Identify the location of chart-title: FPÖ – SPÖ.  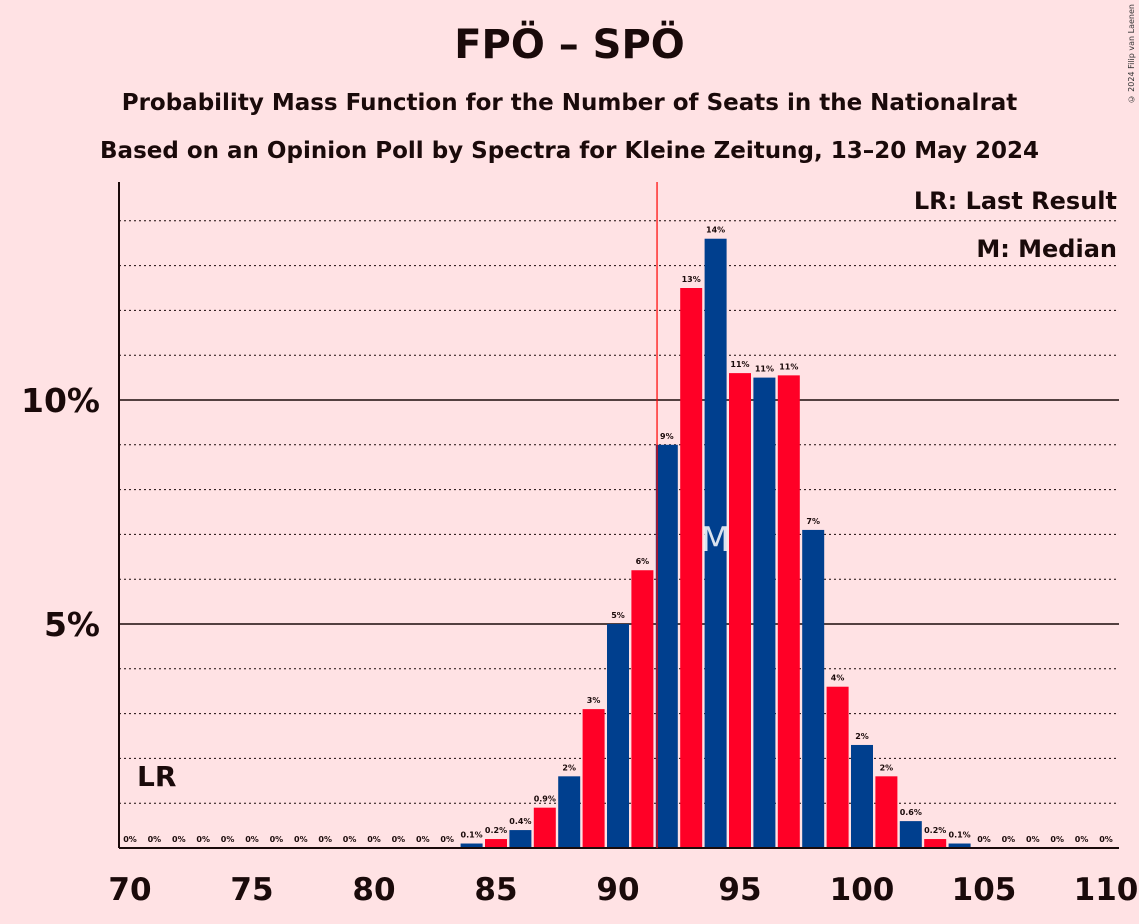
(569, 45).